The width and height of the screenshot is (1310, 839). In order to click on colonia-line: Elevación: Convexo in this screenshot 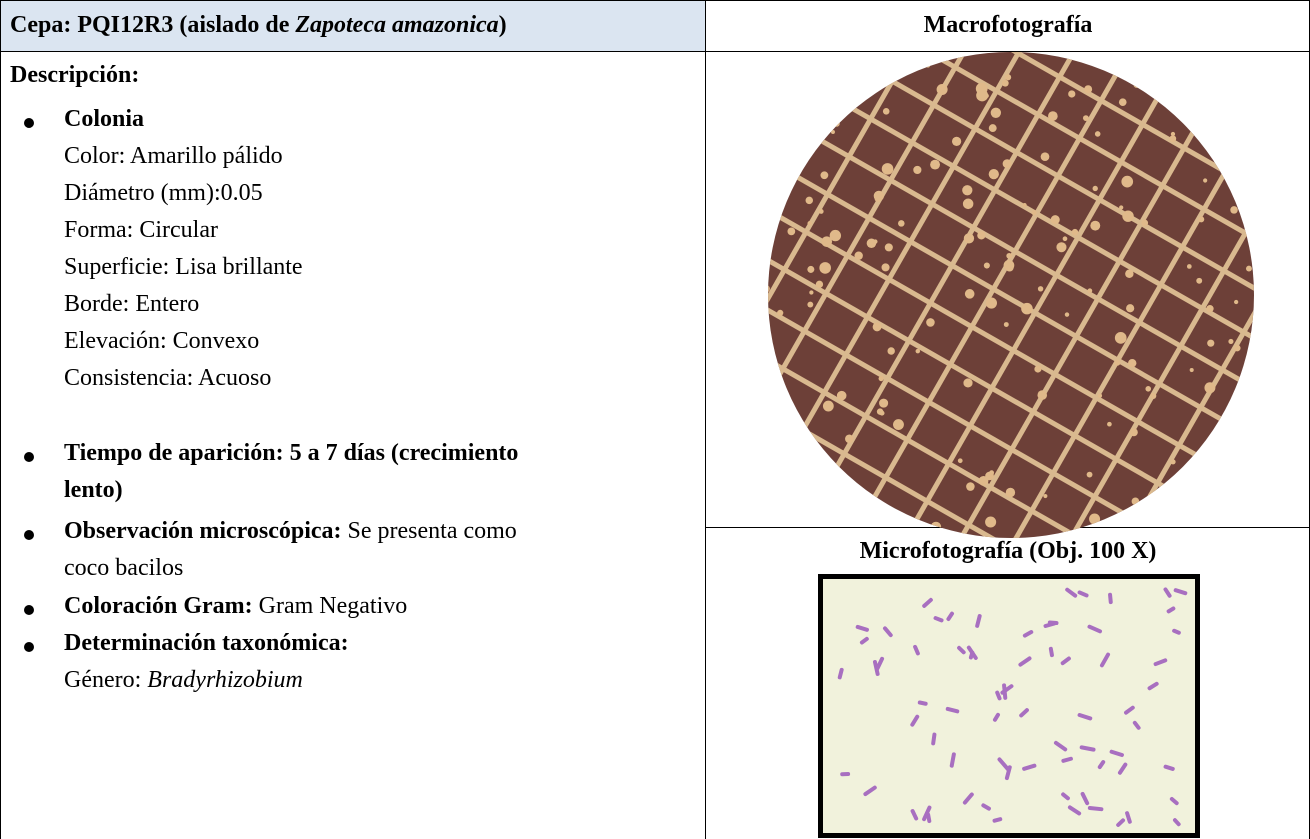, I will do `click(162, 341)`.